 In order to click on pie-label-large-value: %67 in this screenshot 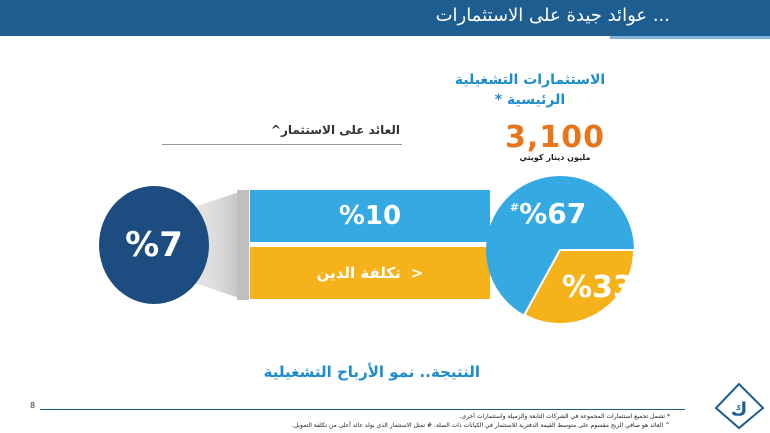, I will do `click(553, 213)`.